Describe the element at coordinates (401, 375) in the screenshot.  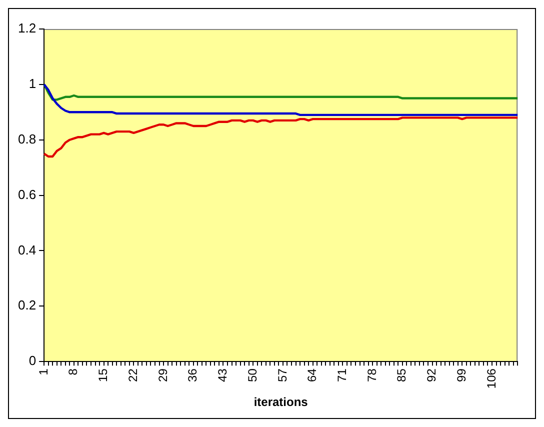
I see `x-tick-label: 85` at that location.